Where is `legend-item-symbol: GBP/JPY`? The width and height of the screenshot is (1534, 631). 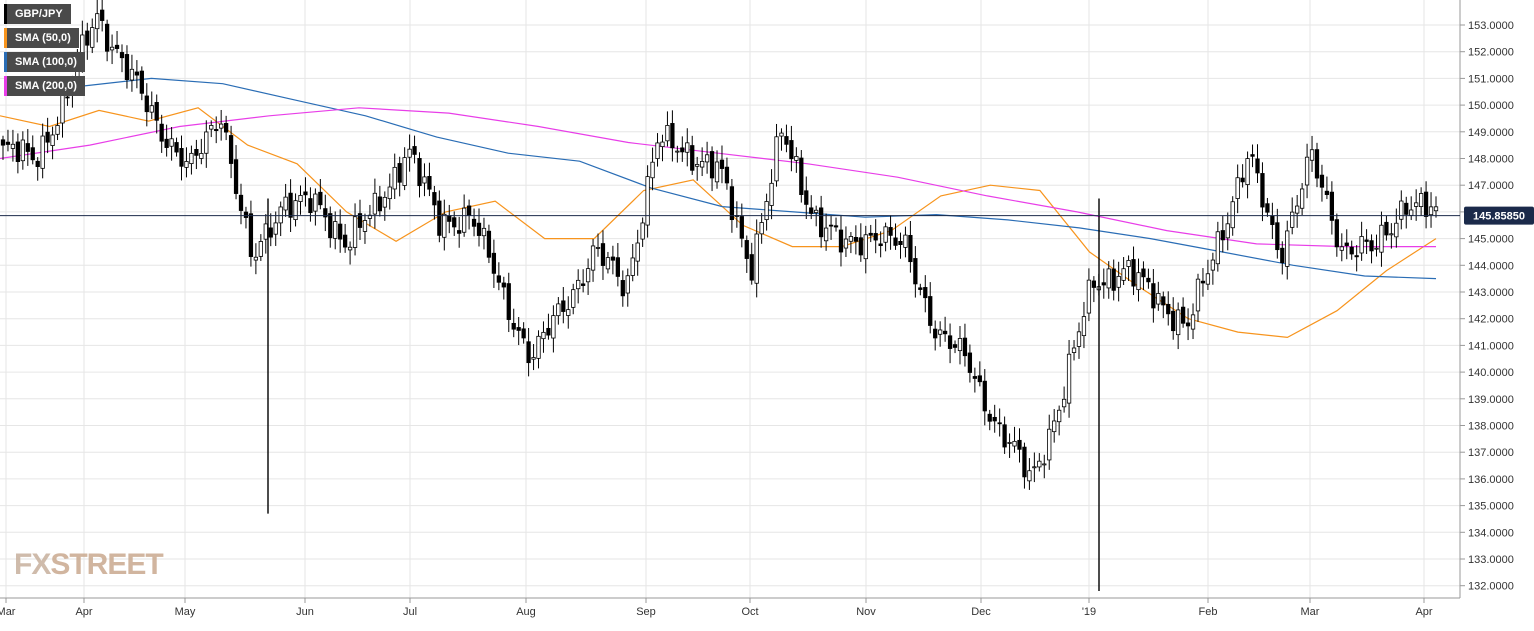
legend-item-symbol: GBP/JPY is located at coordinates (37, 14).